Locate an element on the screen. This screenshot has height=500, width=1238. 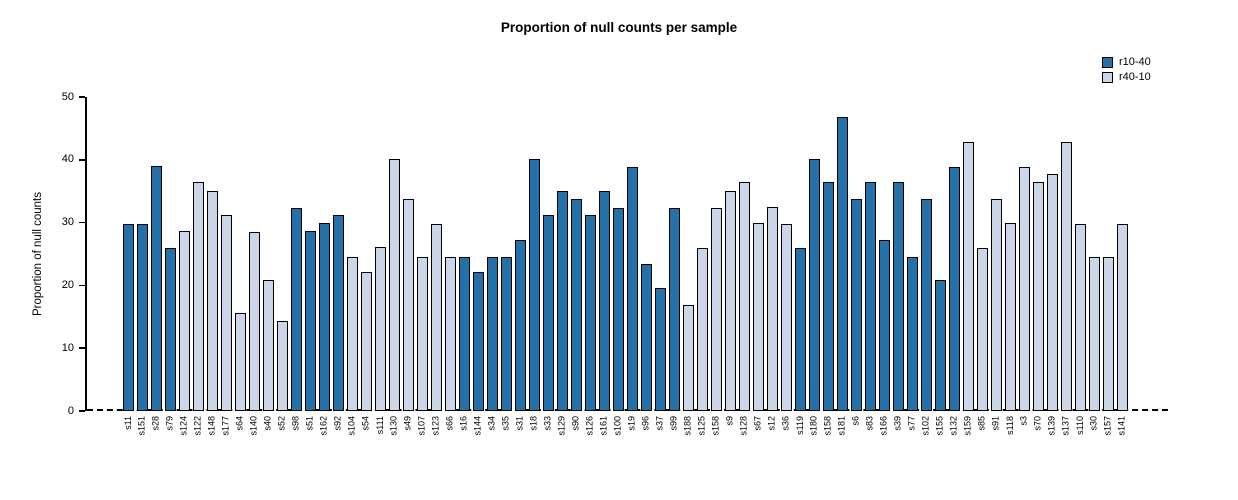
bar-s11 is located at coordinates (128, 317).